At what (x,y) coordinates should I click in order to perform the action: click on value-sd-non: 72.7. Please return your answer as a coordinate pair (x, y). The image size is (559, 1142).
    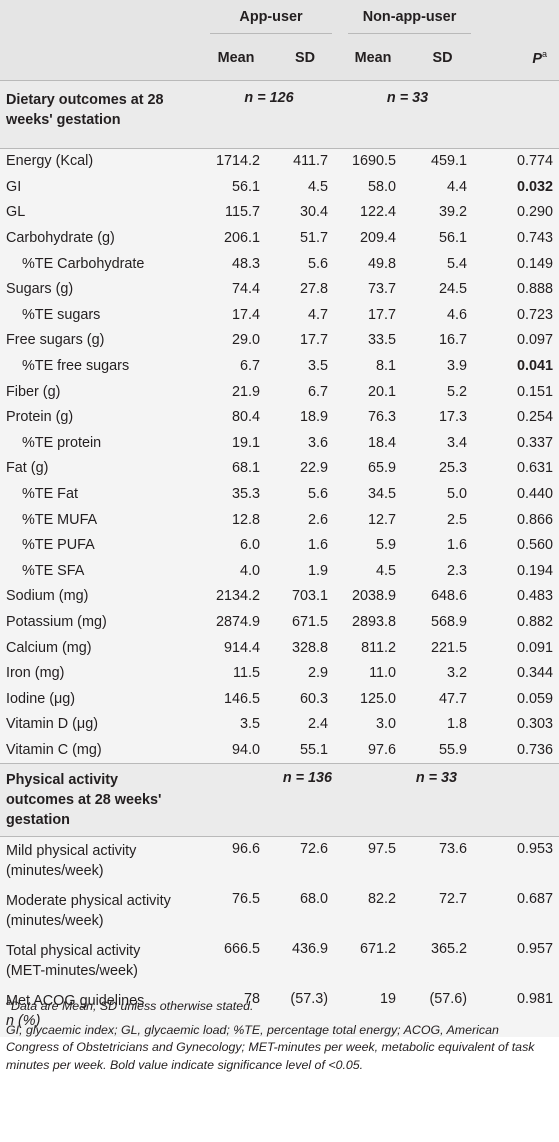
    Looking at the image, I should click on (453, 898).